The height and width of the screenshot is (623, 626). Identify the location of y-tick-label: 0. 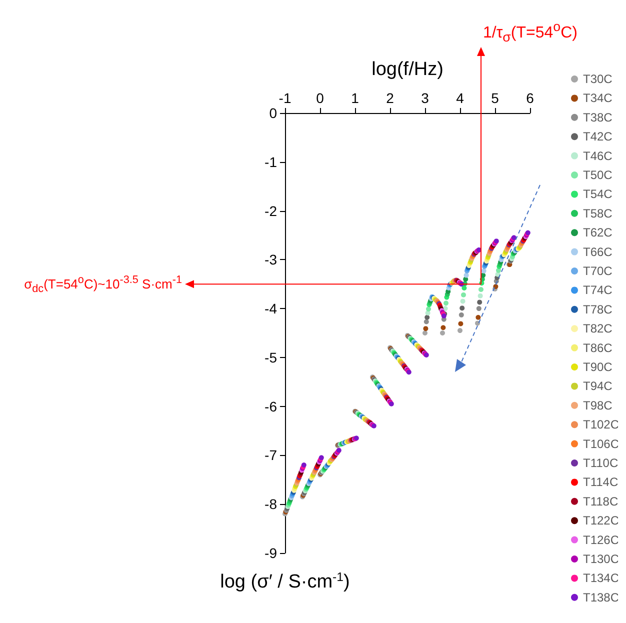
(273, 113).